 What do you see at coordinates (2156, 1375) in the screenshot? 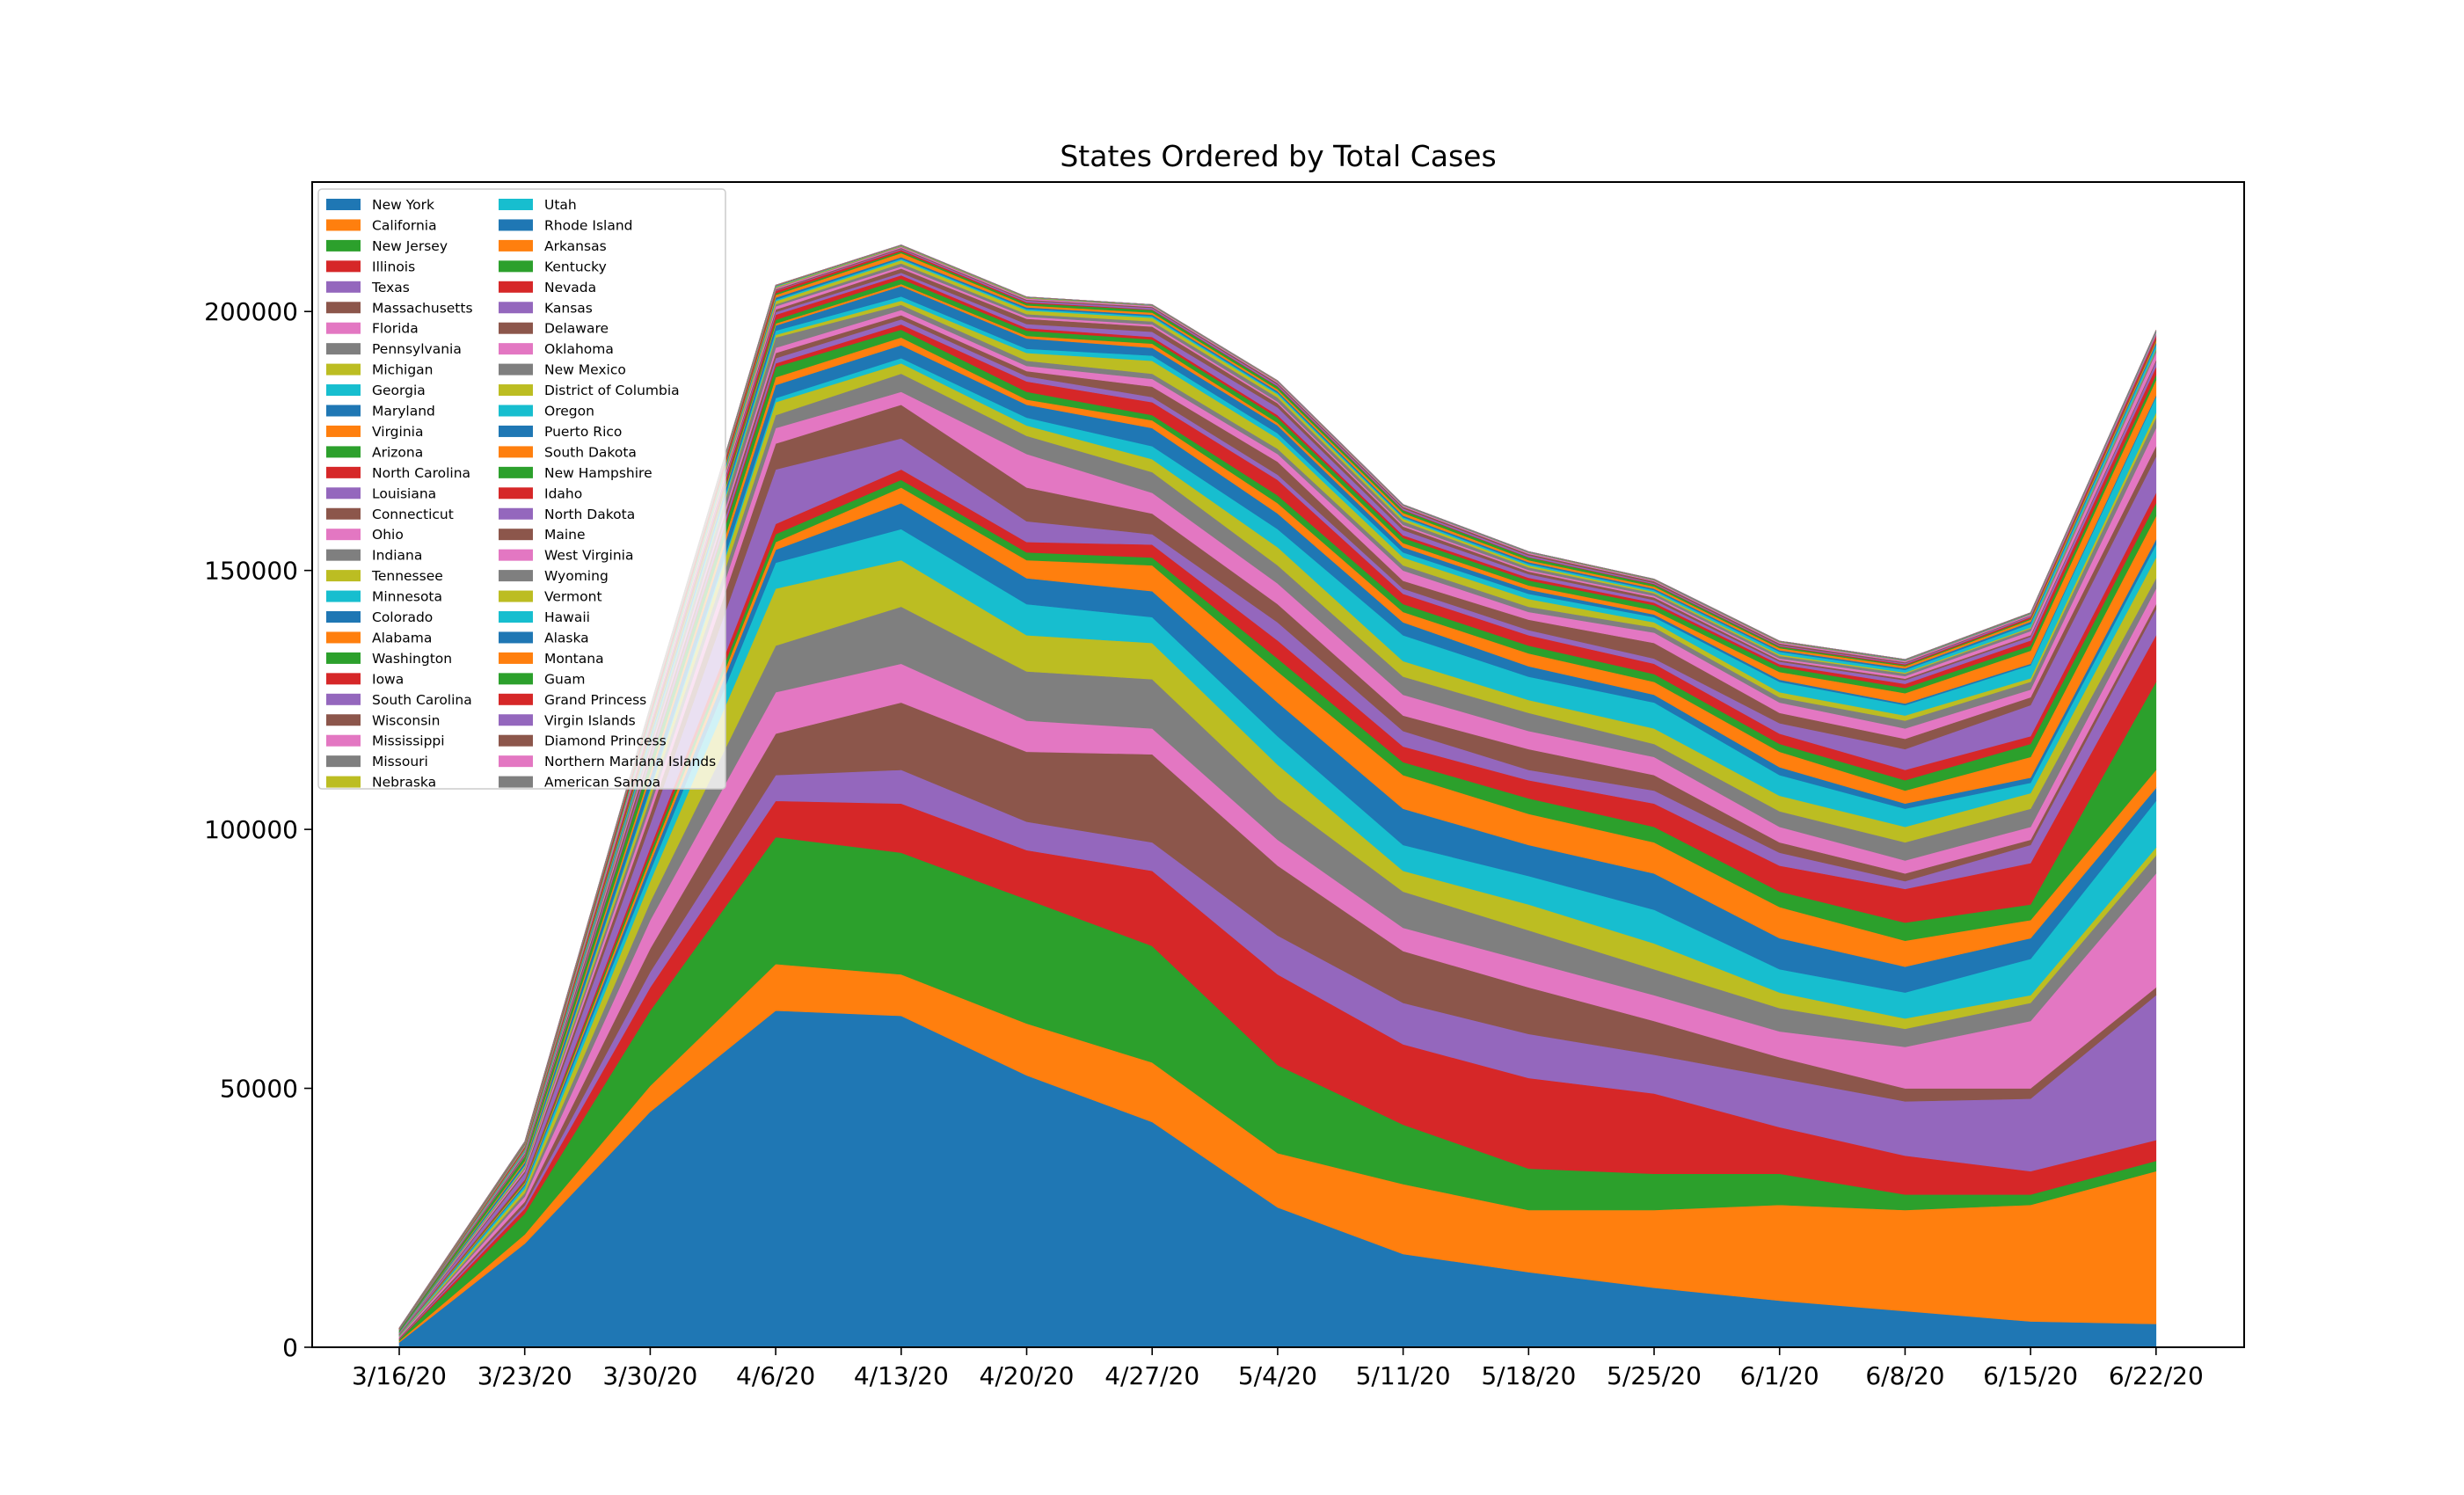
I see `x-tick-label: 6/22/20` at bounding box center [2156, 1375].